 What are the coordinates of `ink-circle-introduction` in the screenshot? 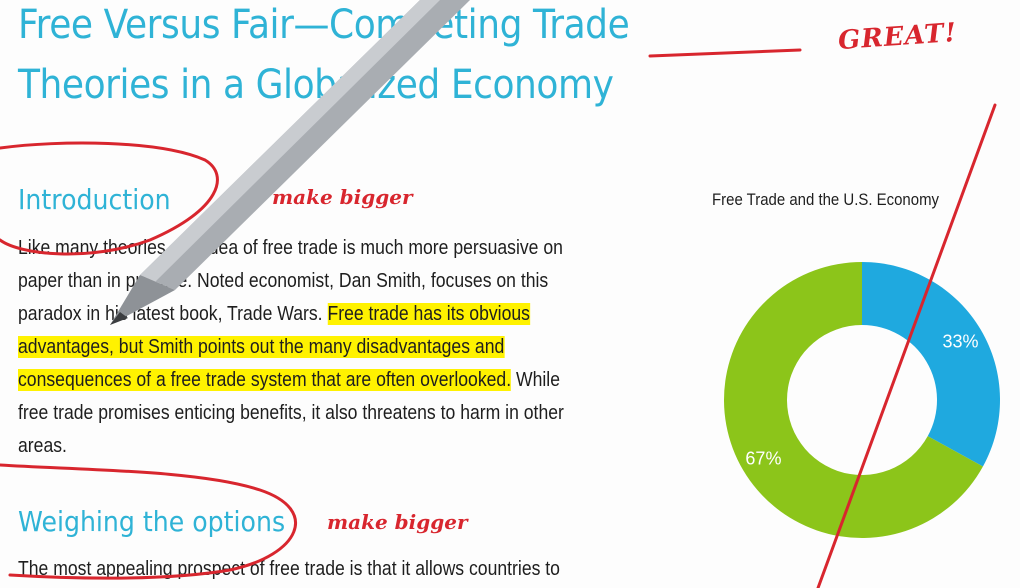 It's located at (109, 198).